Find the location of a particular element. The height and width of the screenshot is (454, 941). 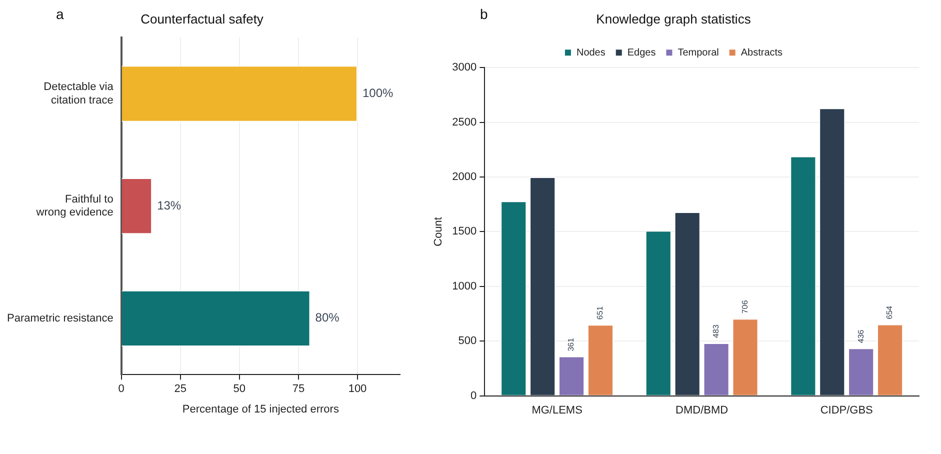

chart-title: Counterfactual safety is located at coordinates (202, 18).